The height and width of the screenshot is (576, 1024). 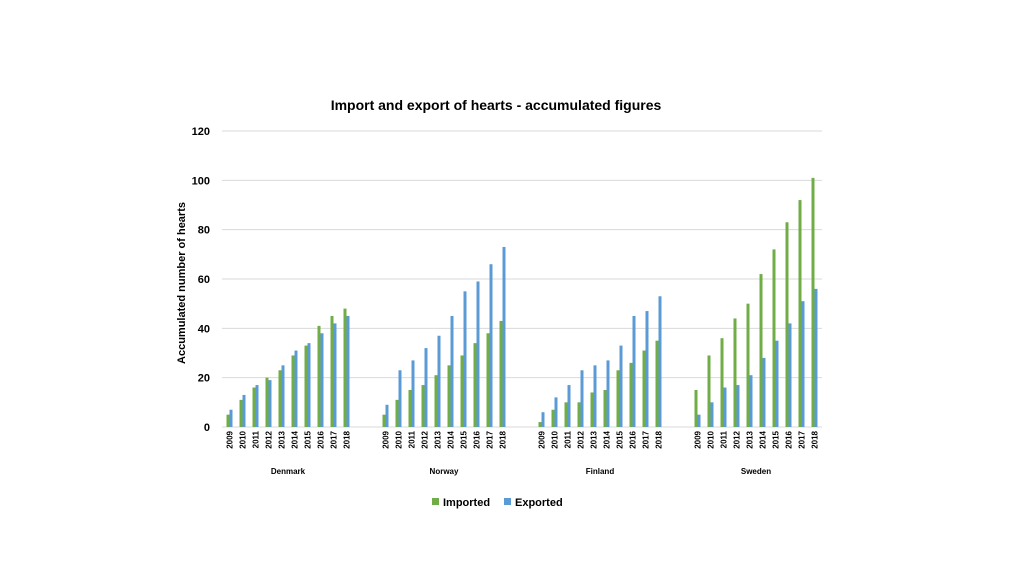 What do you see at coordinates (621, 386) in the screenshot?
I see `bar-finland-exported-2015` at bounding box center [621, 386].